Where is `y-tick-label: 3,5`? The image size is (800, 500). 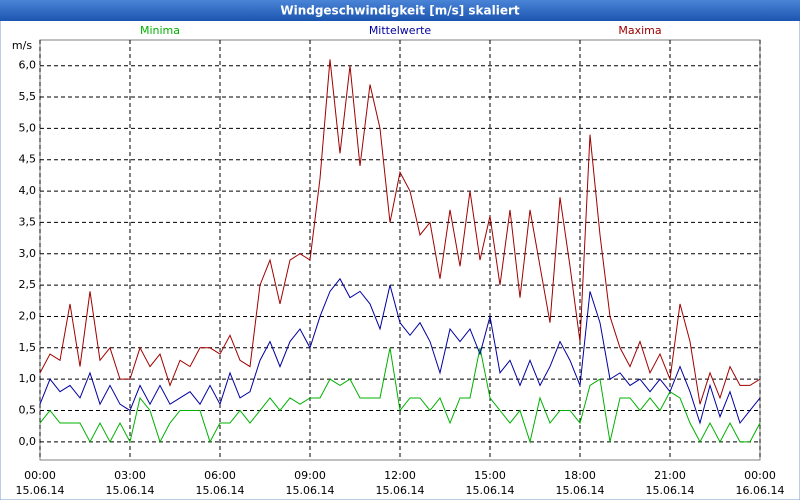
y-tick-label: 3,5 is located at coordinates (28, 221).